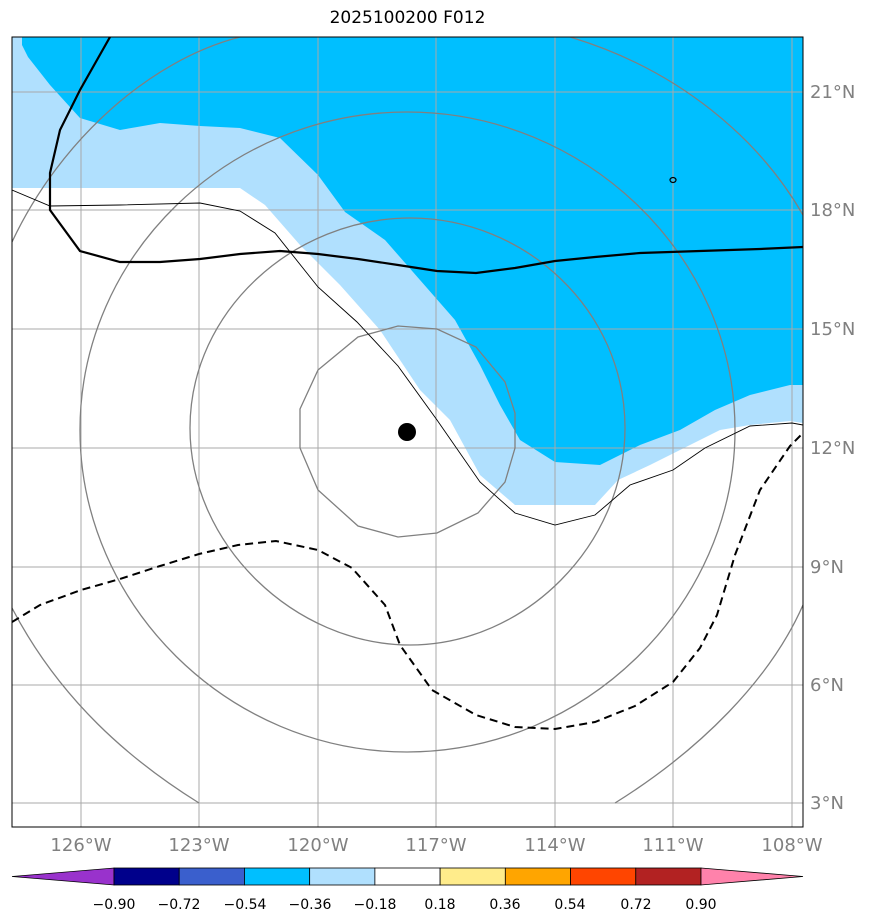 This screenshot has width=873, height=924. Describe the element at coordinates (832, 92) in the screenshot. I see `lat-label: 21°N` at that location.